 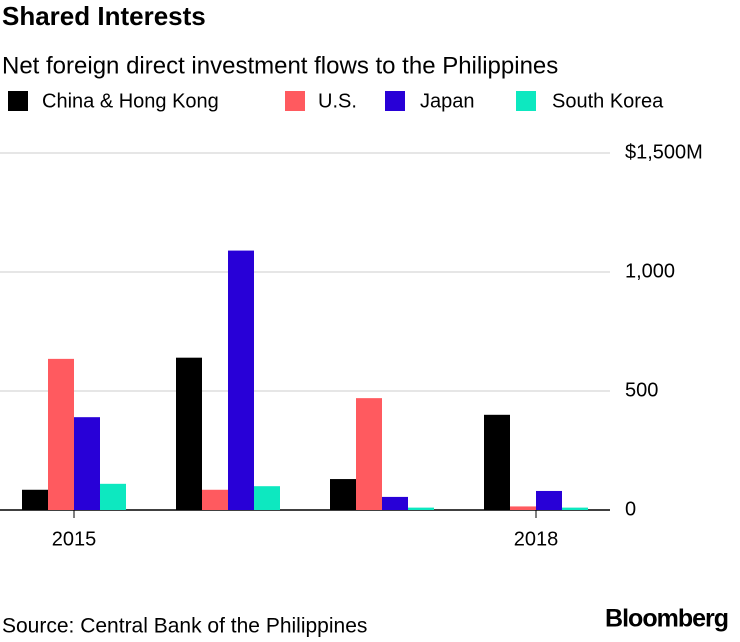 I want to click on x-tick-label: 2018, so click(x=536, y=539).